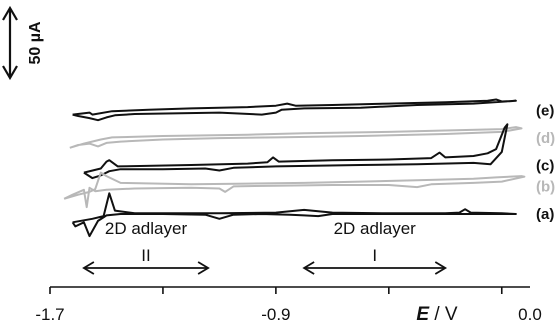 The image size is (555, 330). What do you see at coordinates (275, 314) in the screenshot?
I see `x-tick-label: -0.9` at bounding box center [275, 314].